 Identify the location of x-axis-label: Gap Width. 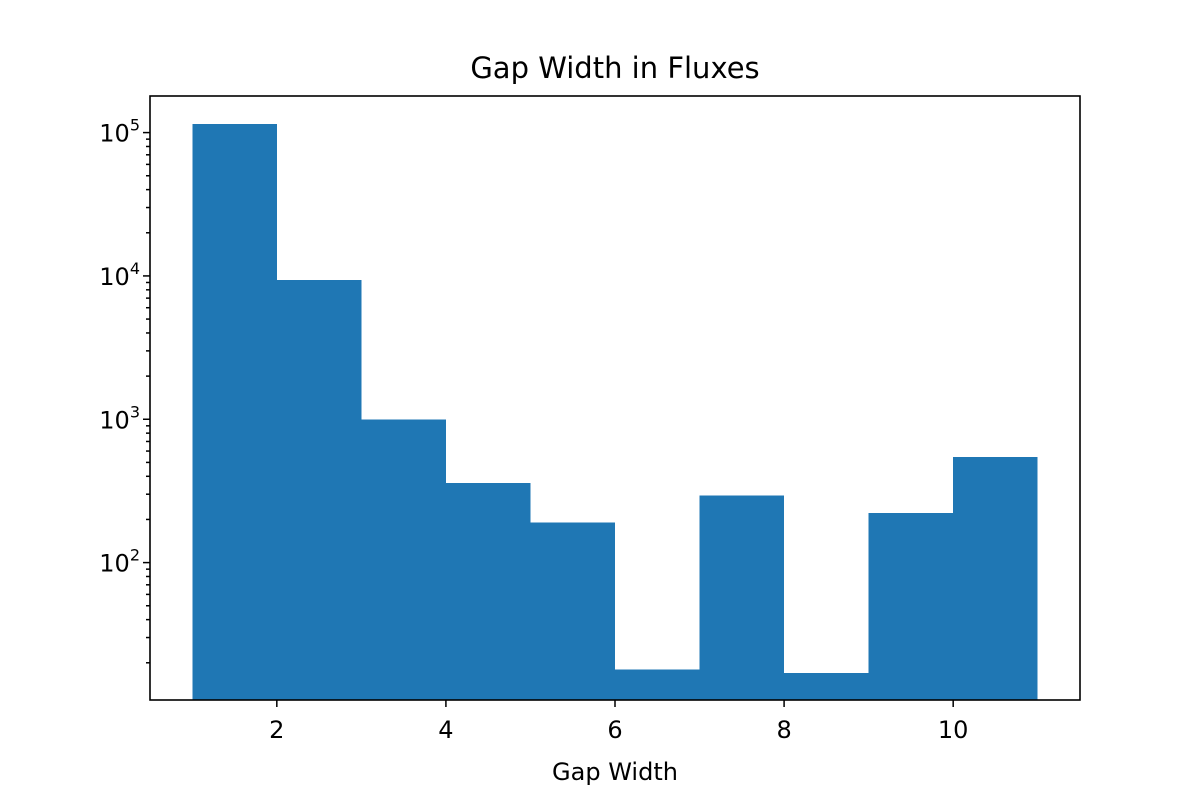
(615, 772).